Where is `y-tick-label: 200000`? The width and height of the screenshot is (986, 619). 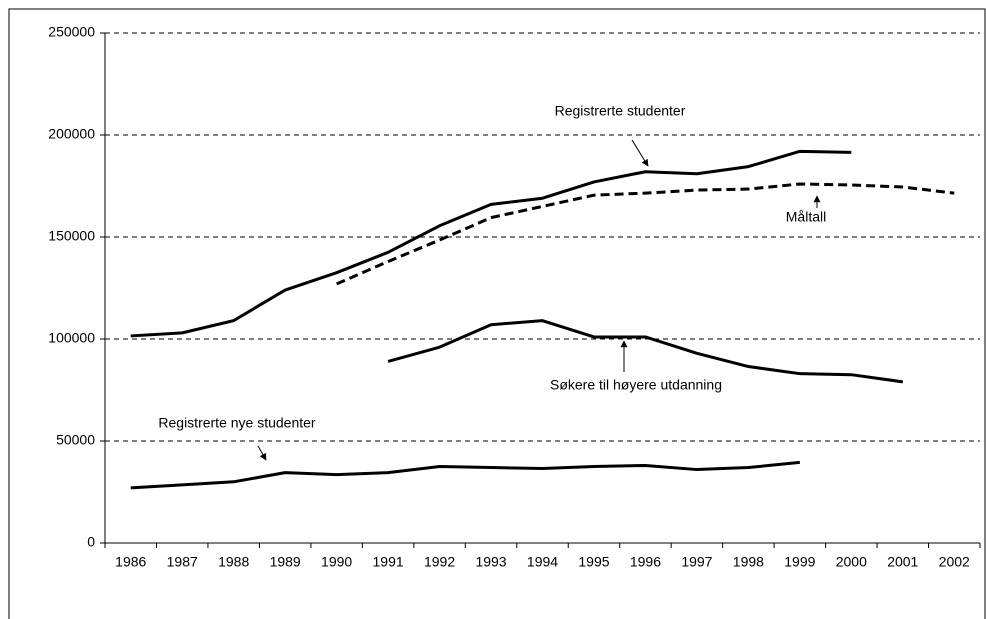 y-tick-label: 200000 is located at coordinates (71, 134).